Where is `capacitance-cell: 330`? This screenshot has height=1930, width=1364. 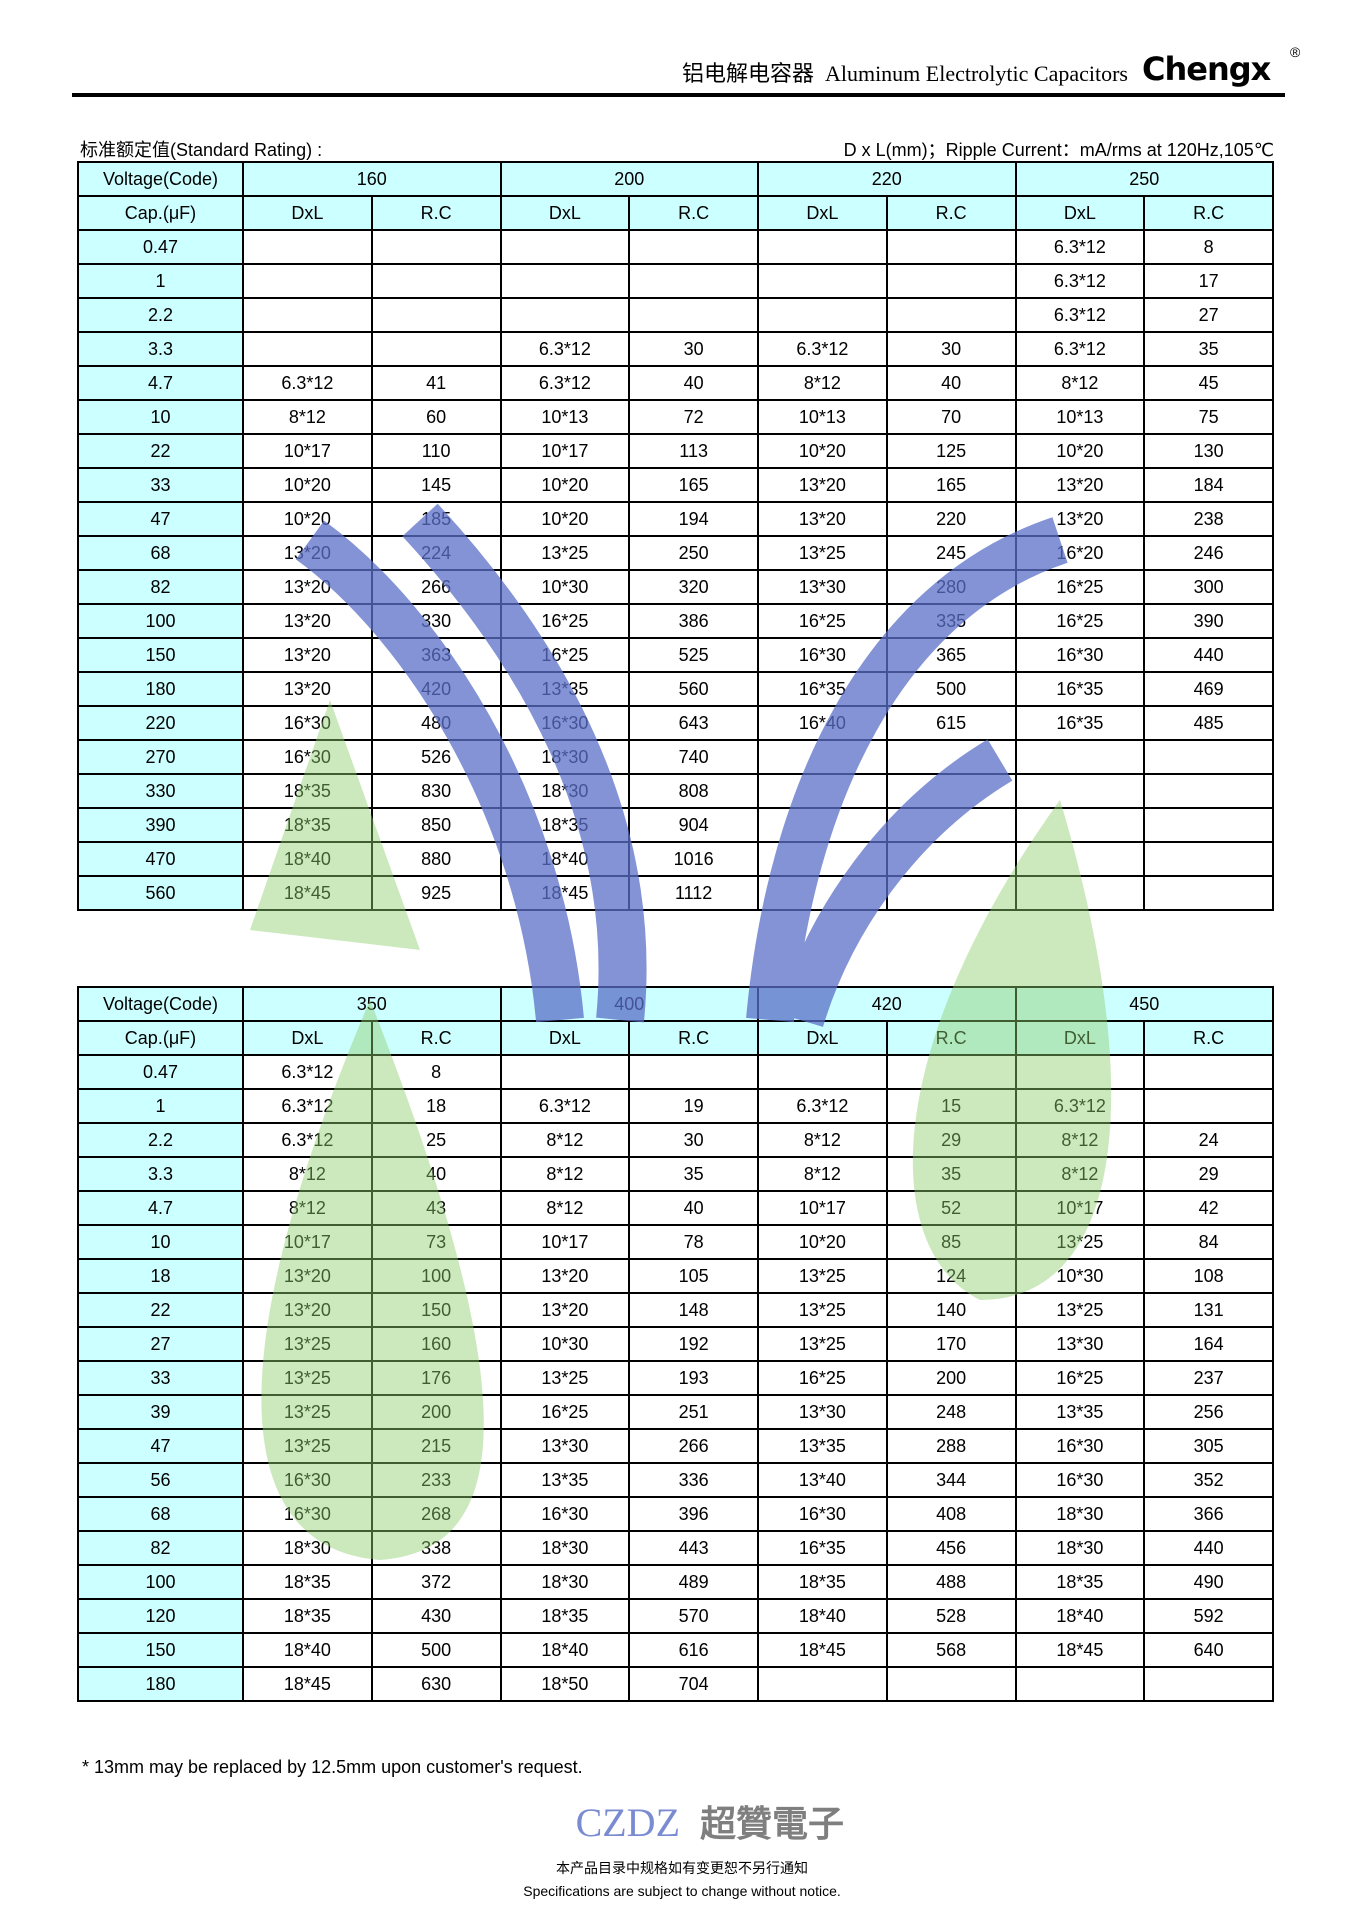 capacitance-cell: 330 is located at coordinates (160, 791).